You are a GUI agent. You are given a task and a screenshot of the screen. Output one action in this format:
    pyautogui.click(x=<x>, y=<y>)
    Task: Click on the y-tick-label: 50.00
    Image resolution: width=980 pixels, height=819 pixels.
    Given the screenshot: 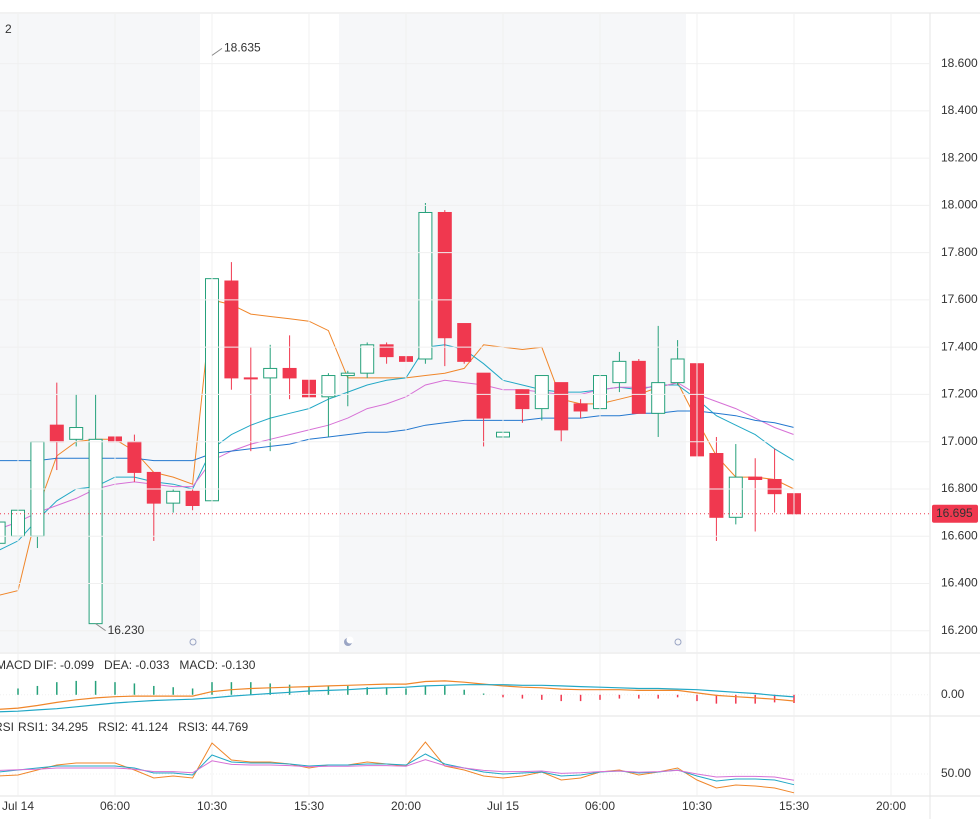 What is the action you would take?
    pyautogui.click(x=956, y=773)
    